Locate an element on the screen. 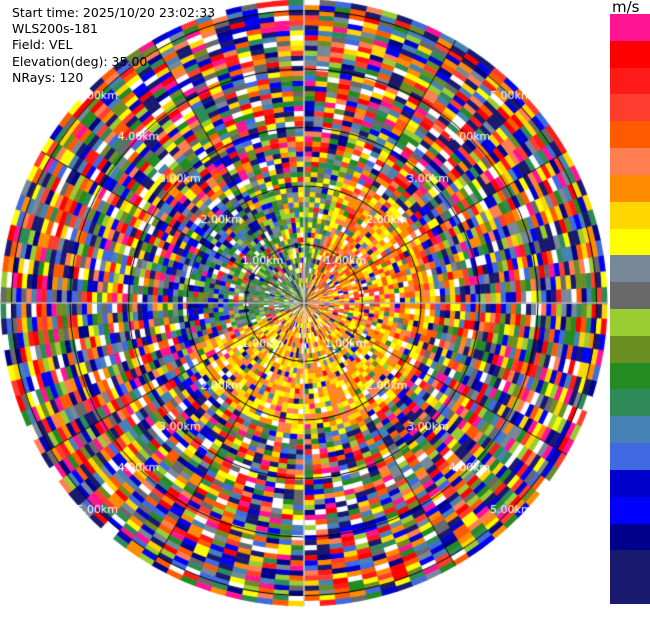 Image resolution: width=650 pixels, height=621 pixels. station-text: WLS200s-181 is located at coordinates (55, 29).